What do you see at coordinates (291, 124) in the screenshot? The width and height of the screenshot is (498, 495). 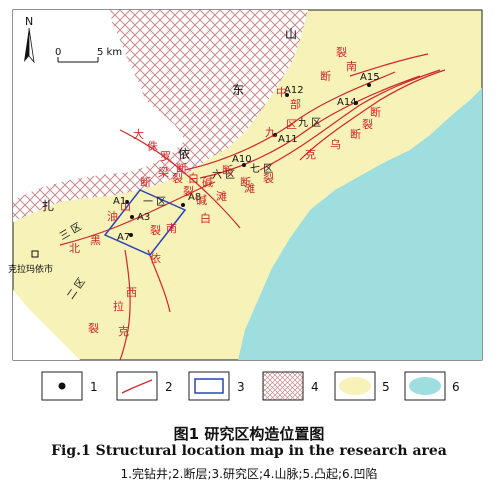 I see `fault-char: 区` at bounding box center [291, 124].